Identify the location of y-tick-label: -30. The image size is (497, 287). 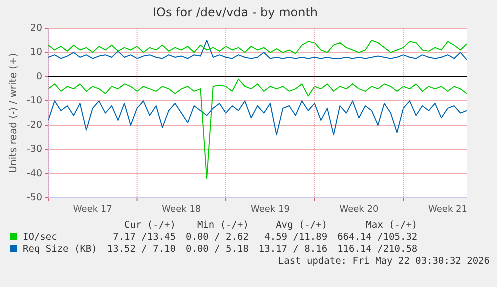
(34, 150).